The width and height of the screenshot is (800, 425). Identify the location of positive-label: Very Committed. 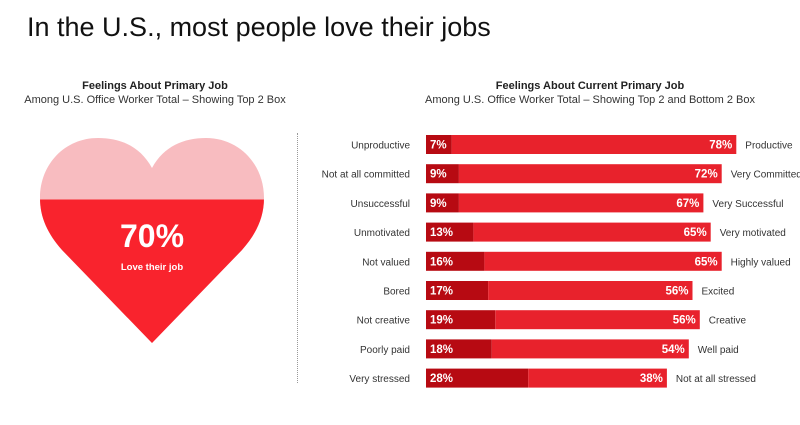
(765, 175).